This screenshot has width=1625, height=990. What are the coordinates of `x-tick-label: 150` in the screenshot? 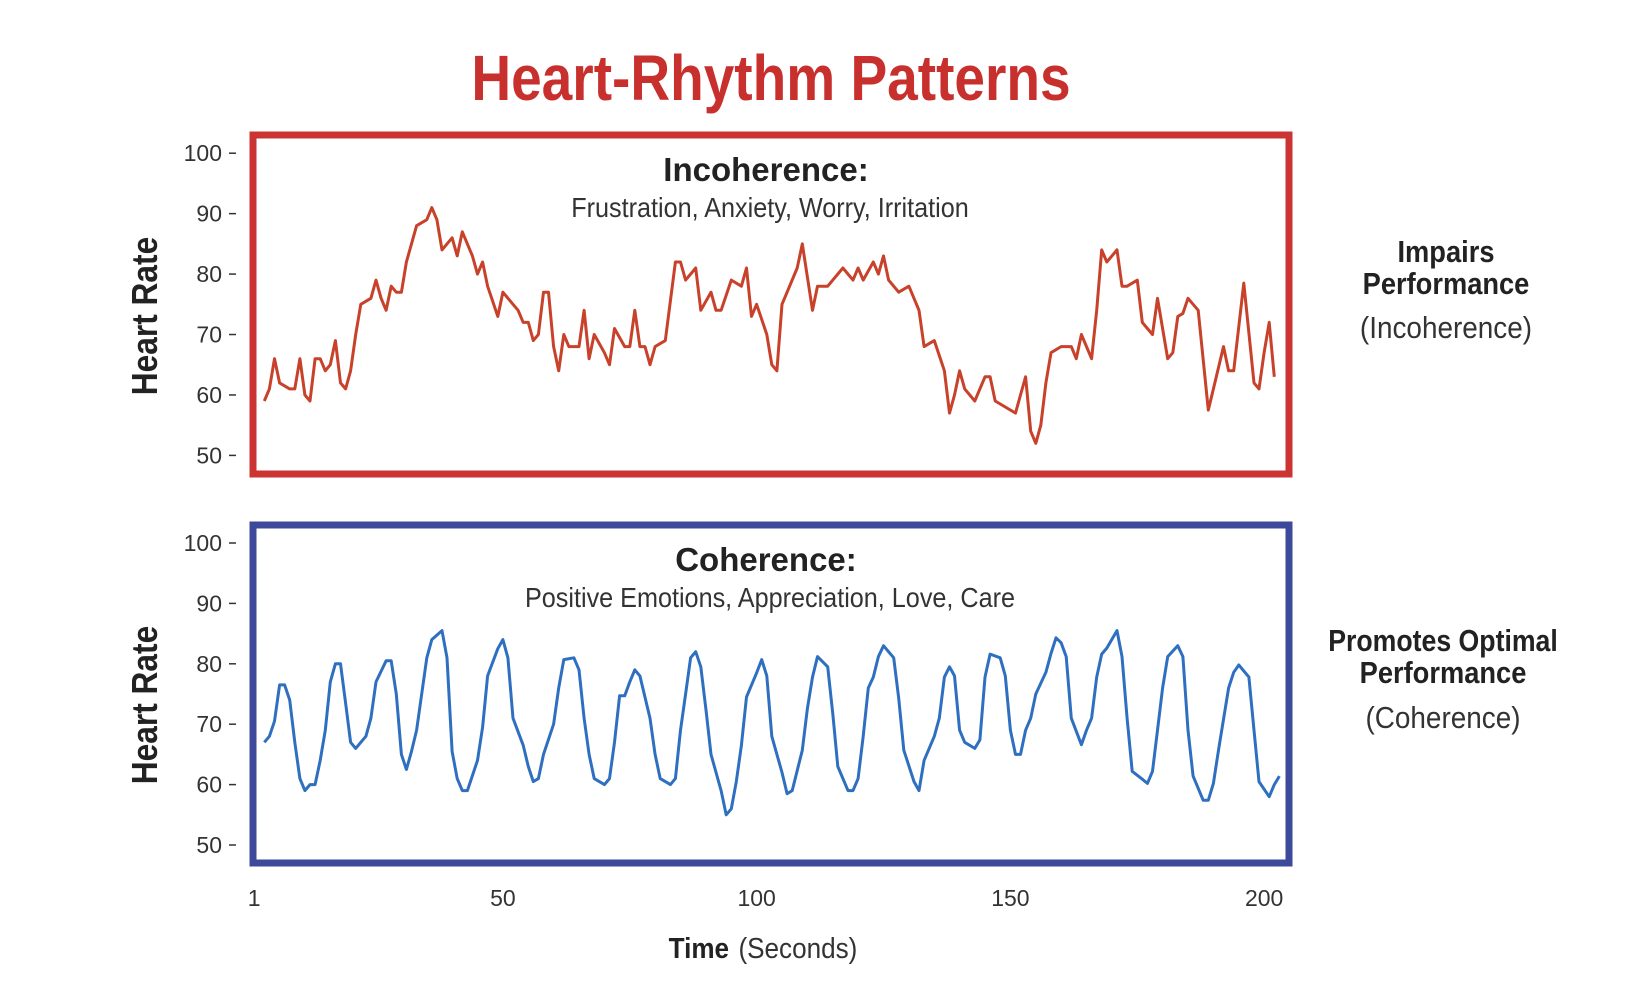 It's located at (1010, 898).